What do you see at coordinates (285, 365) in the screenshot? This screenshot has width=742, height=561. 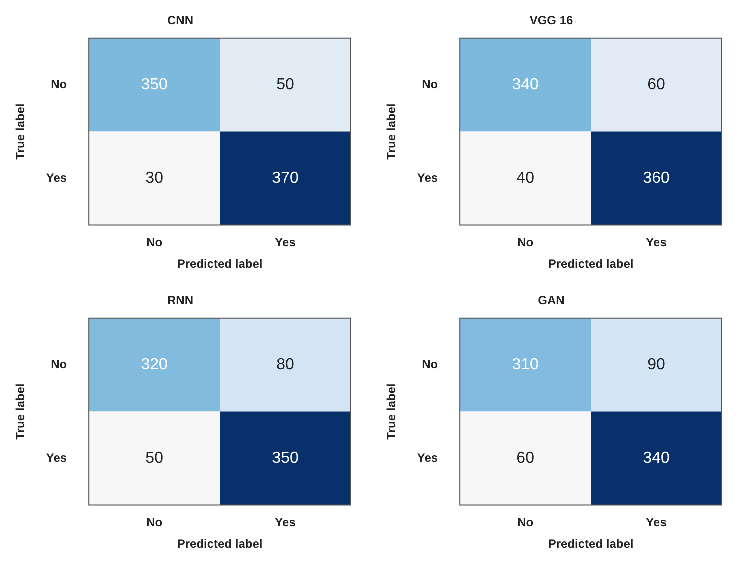 I see `data-label: 80` at bounding box center [285, 365].